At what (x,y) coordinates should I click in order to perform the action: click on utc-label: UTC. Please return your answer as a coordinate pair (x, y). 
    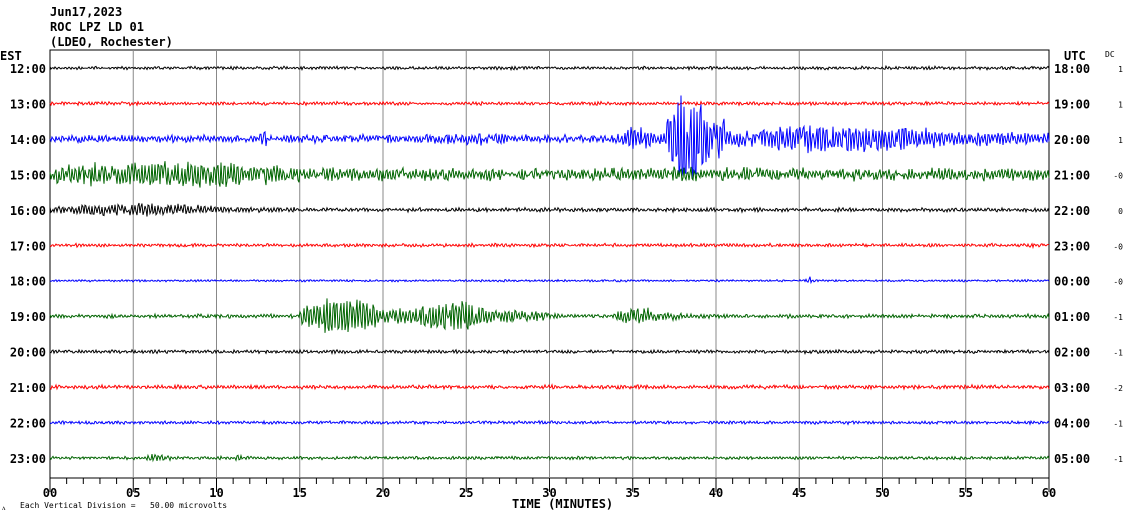
    Looking at the image, I should click on (1075, 56).